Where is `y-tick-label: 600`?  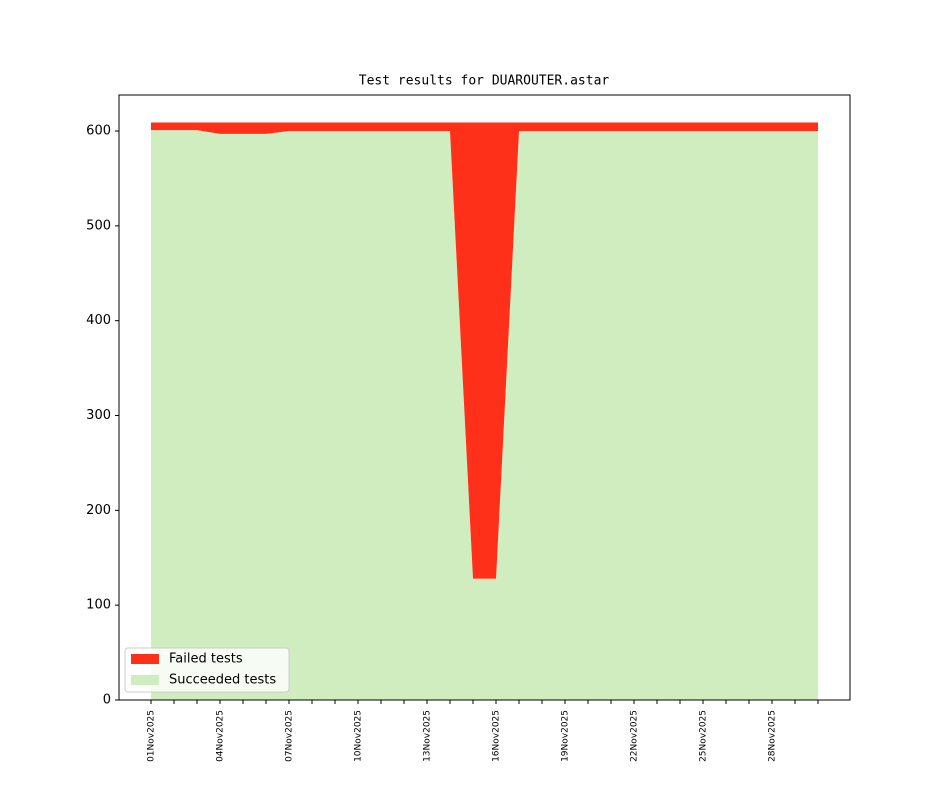
y-tick-label: 600 is located at coordinates (98, 131).